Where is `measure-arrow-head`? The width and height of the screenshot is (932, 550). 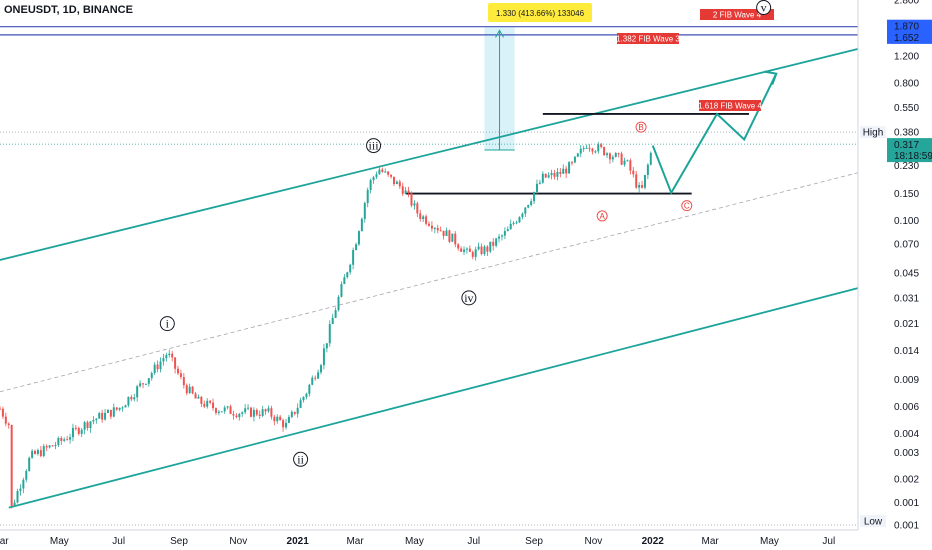 measure-arrow-head is located at coordinates (499, 33).